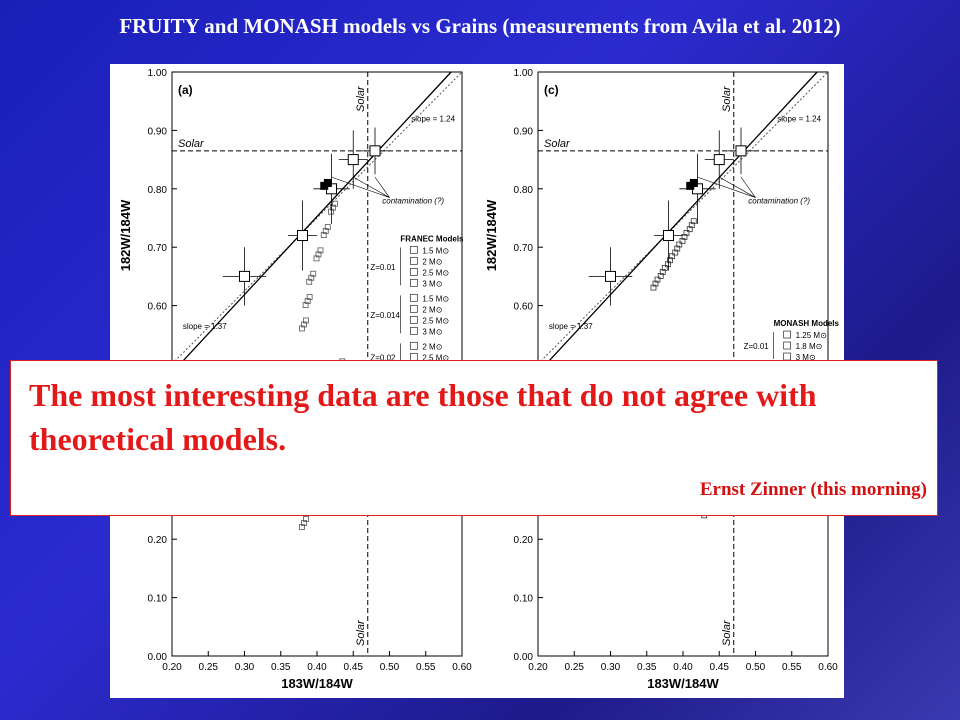 The width and height of the screenshot is (960, 720). What do you see at coordinates (383, 357) in the screenshot?
I see `model-legend-group-label: Z=0.02` at bounding box center [383, 357].